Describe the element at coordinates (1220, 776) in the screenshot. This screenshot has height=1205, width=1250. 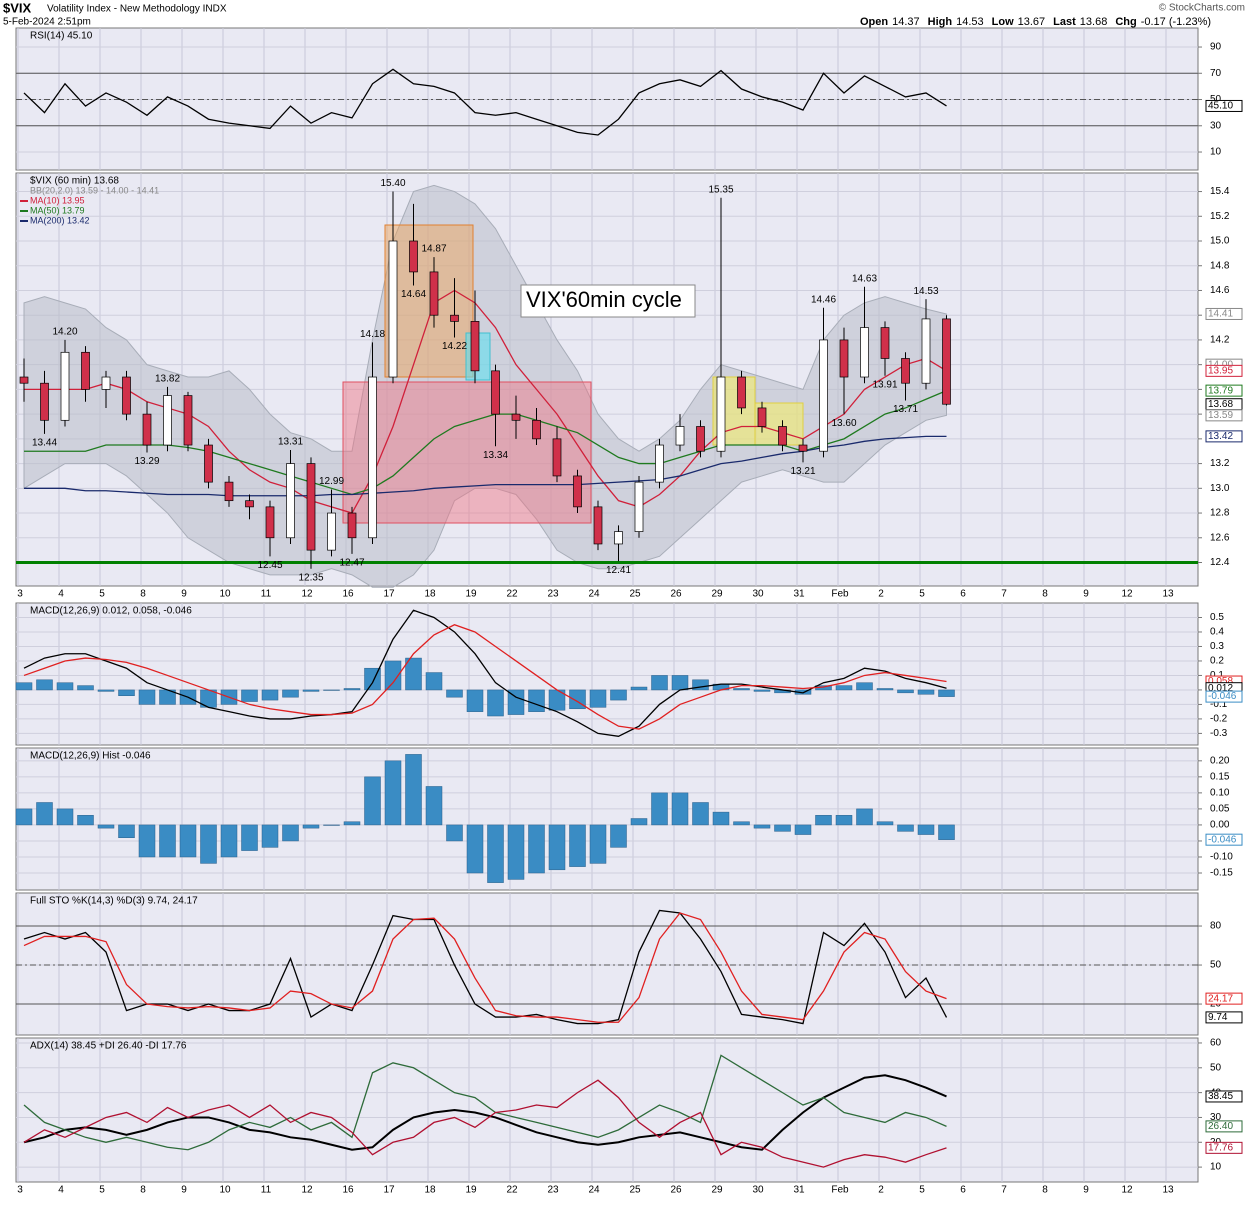
I see `y-tick-label: 0.15` at that location.